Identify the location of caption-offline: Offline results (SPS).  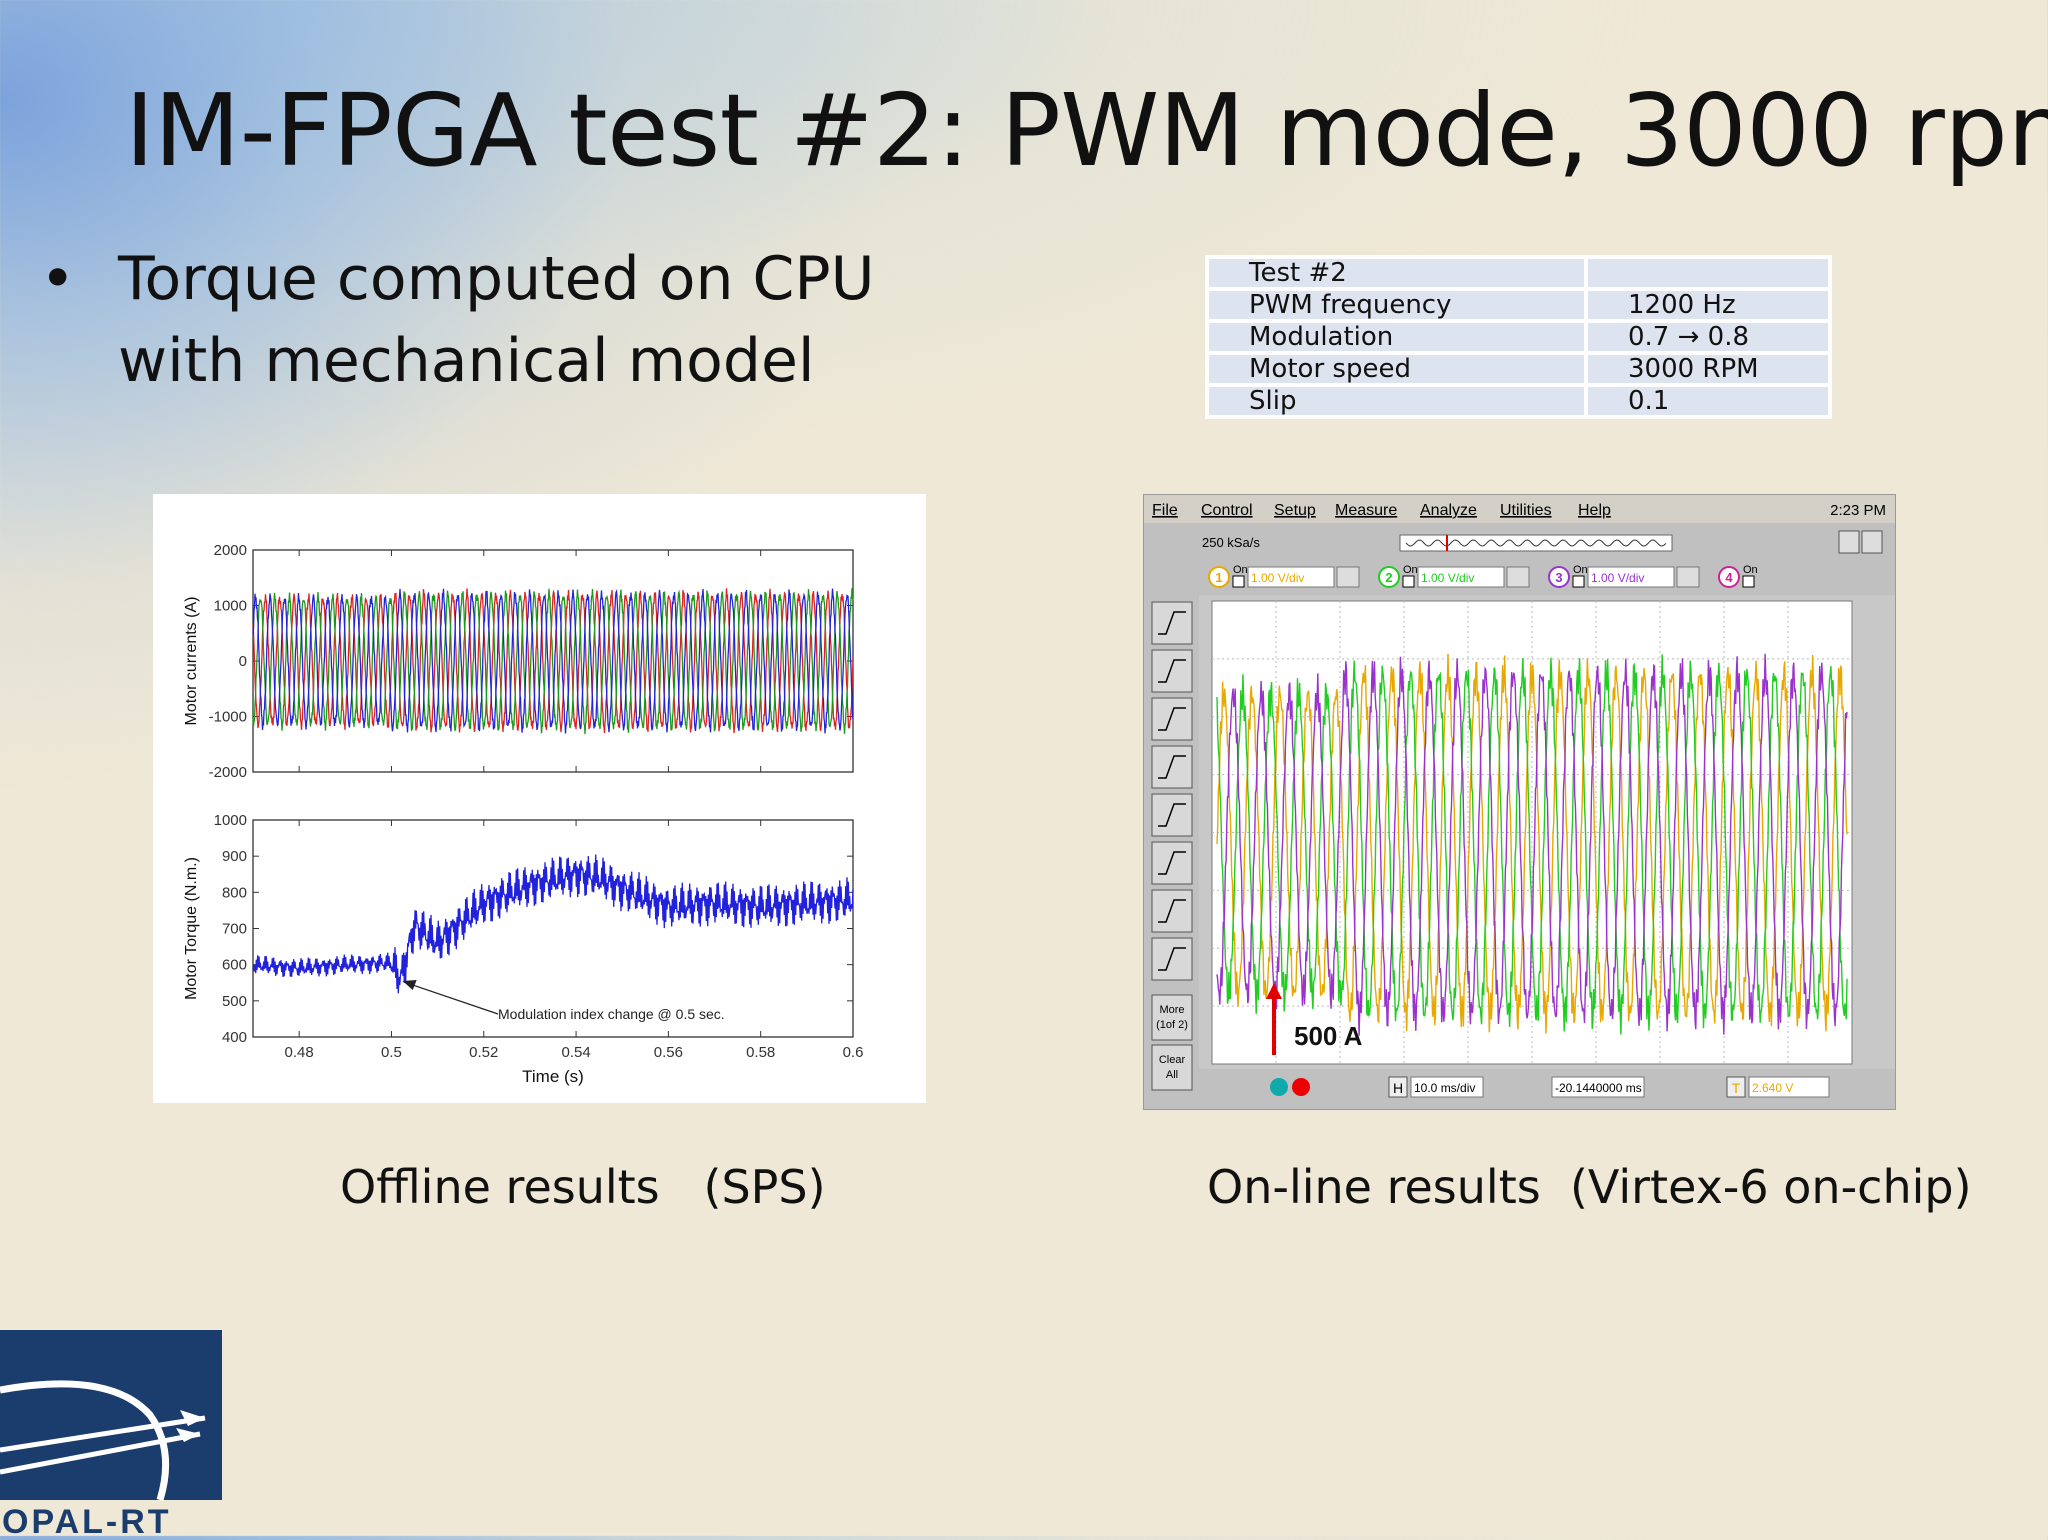
(583, 1187).